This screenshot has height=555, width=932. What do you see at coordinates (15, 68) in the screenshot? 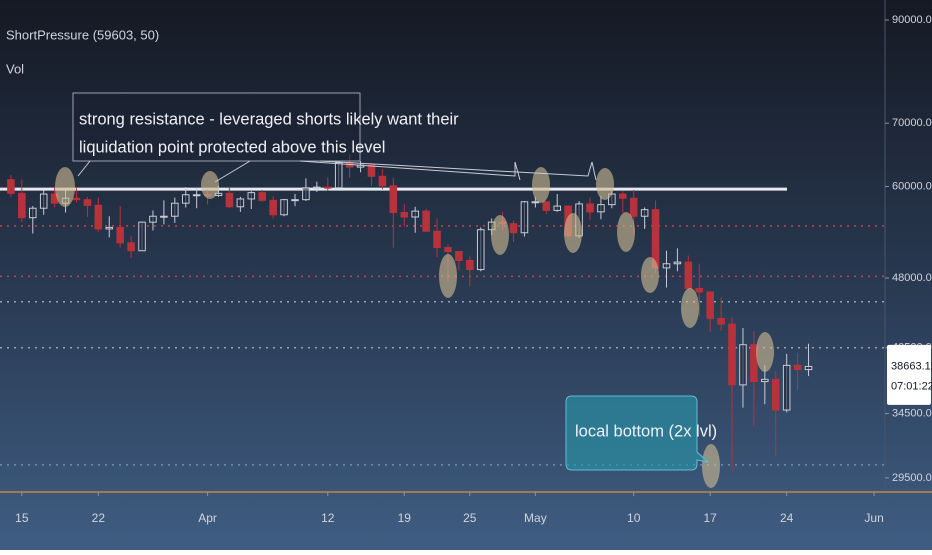
I see `indicator-legend: Vol` at bounding box center [15, 68].